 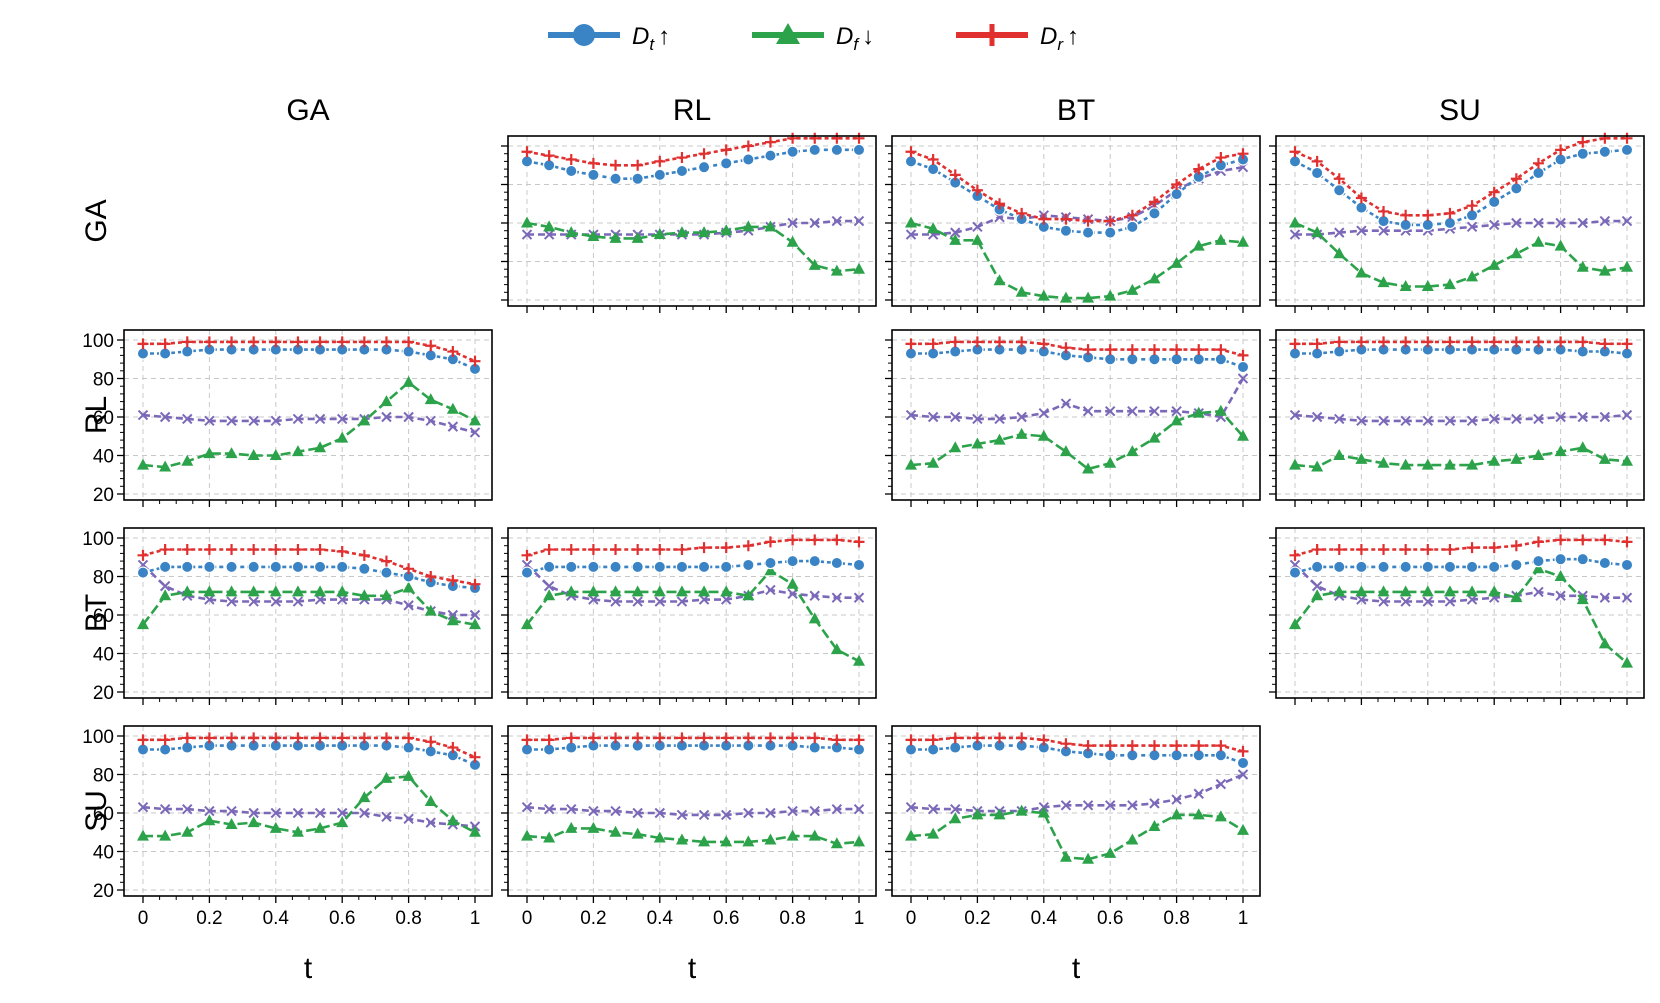 I want to click on x-axis-label: t, so click(x=308, y=968).